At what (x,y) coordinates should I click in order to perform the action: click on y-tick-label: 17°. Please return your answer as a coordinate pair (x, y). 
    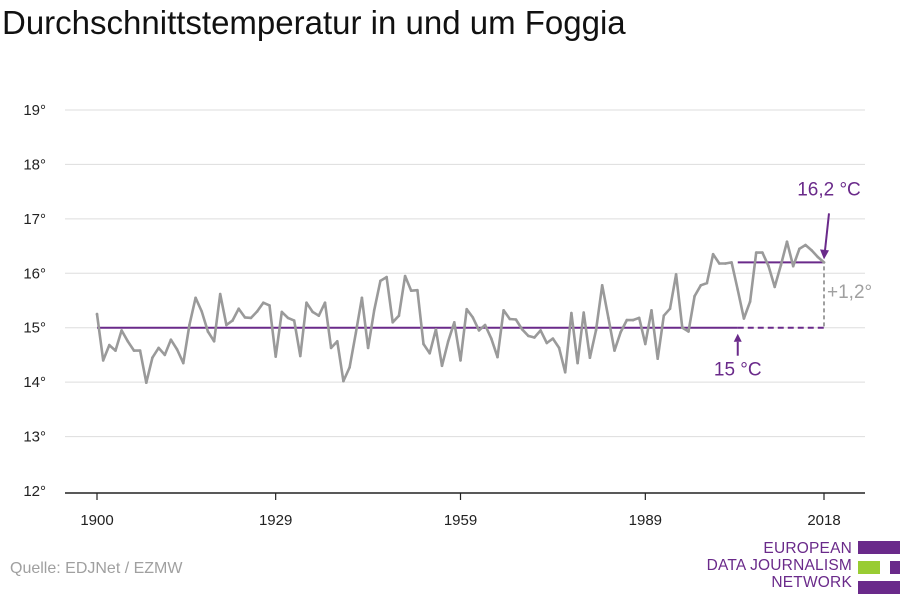
    Looking at the image, I should click on (34, 219).